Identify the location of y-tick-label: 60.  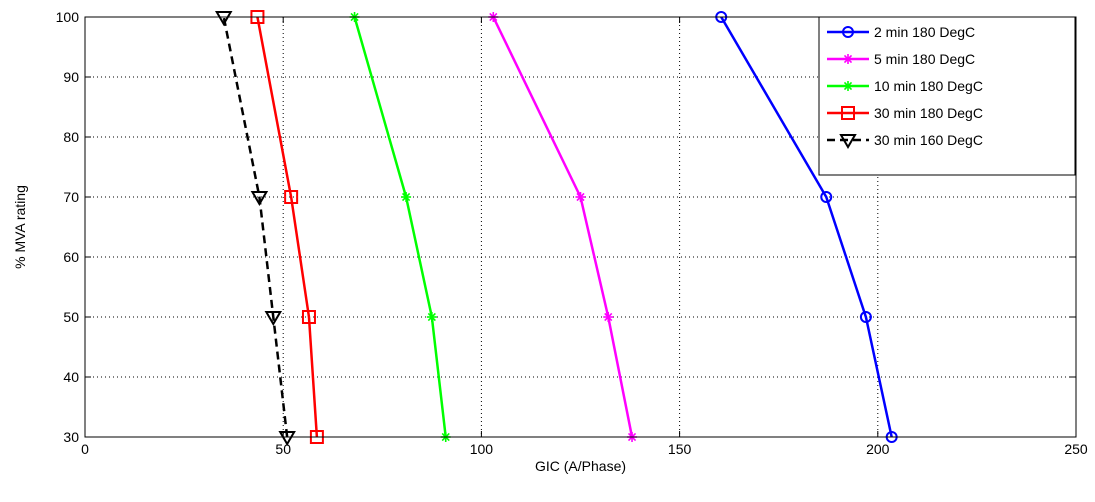
(71, 257).